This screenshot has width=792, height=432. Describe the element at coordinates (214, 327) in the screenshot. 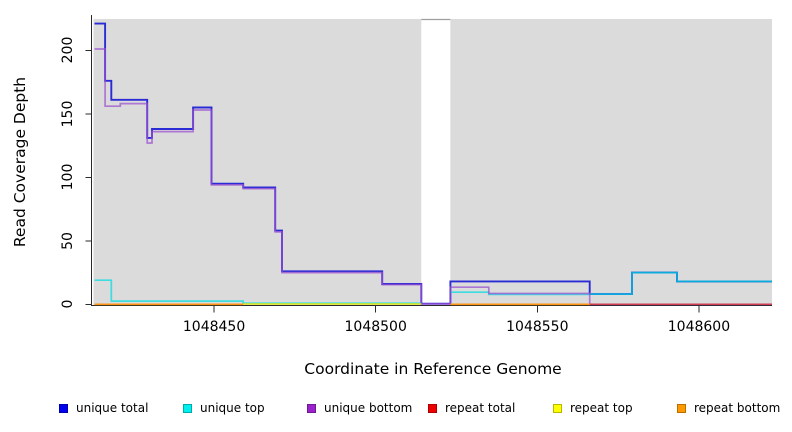

I see `x-tick-label: 1048450` at that location.